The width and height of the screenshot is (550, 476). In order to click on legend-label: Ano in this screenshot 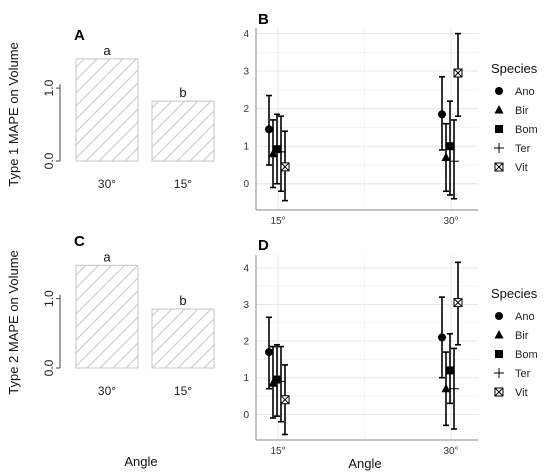, I will do `click(525, 317)`.